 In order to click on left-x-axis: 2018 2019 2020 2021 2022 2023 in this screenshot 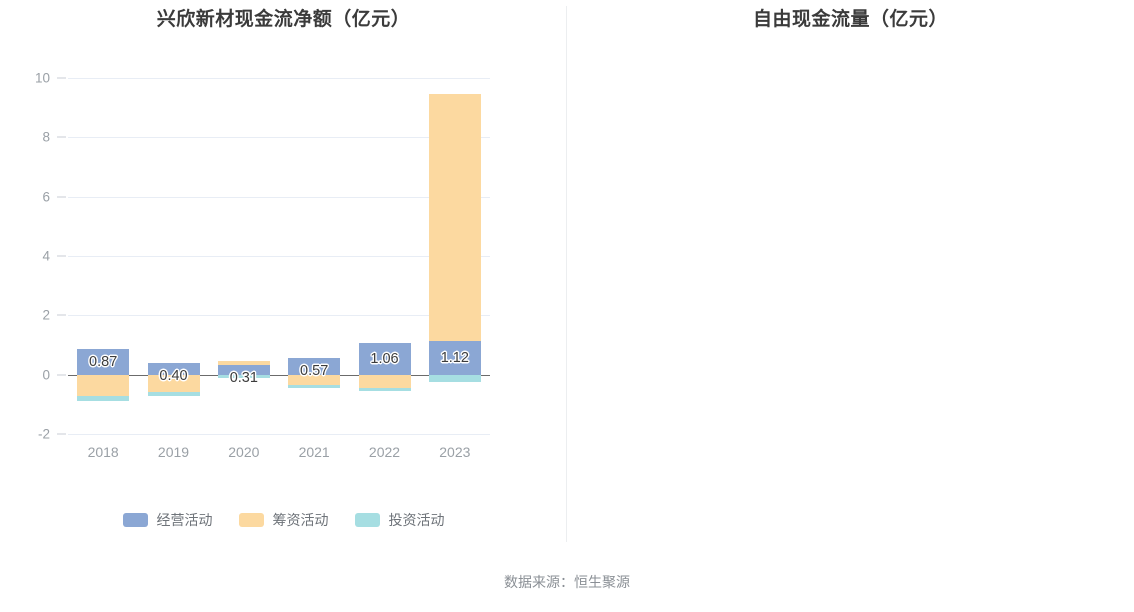, I will do `click(279, 454)`.